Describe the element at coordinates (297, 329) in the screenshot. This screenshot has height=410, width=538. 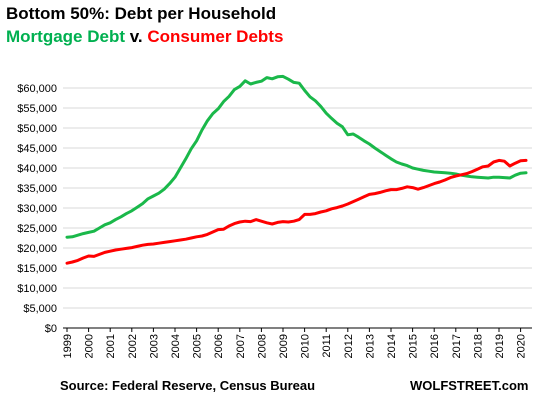
I see `axes` at that location.